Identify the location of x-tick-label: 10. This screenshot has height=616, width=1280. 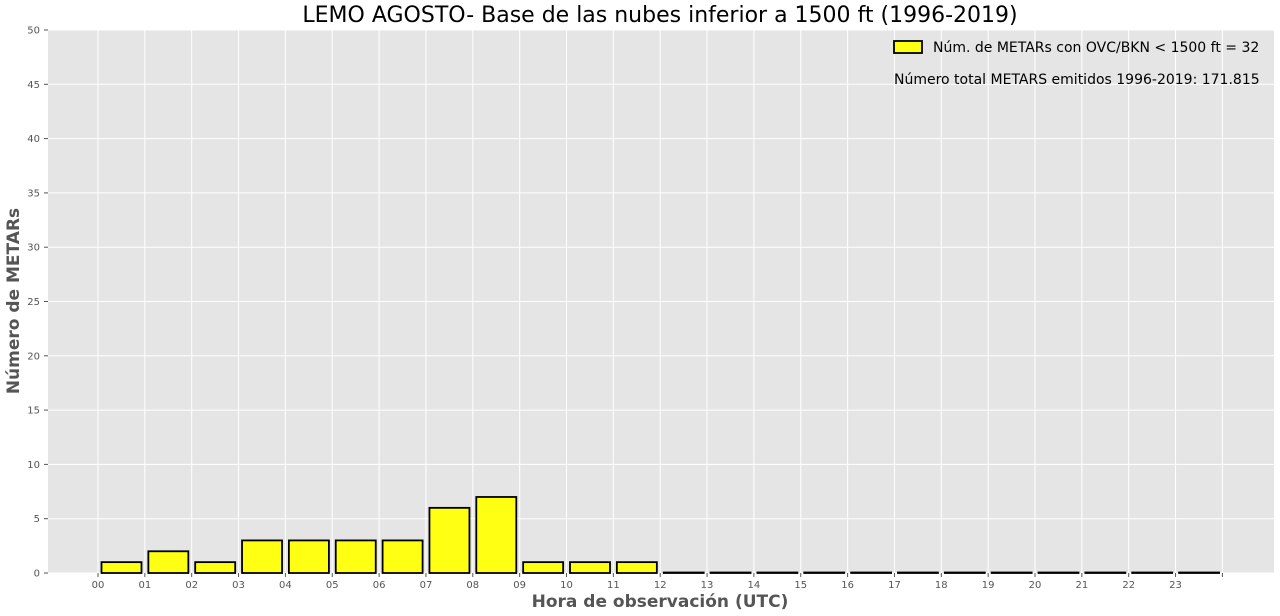
(566, 585).